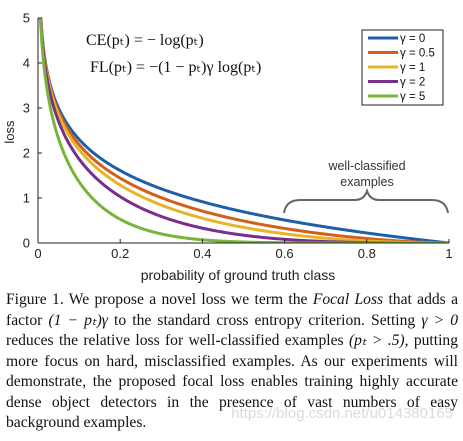 The height and width of the screenshot is (441, 463). Describe the element at coordinates (412, 97) in the screenshot. I see `legend-entry: γ = 5` at that location.